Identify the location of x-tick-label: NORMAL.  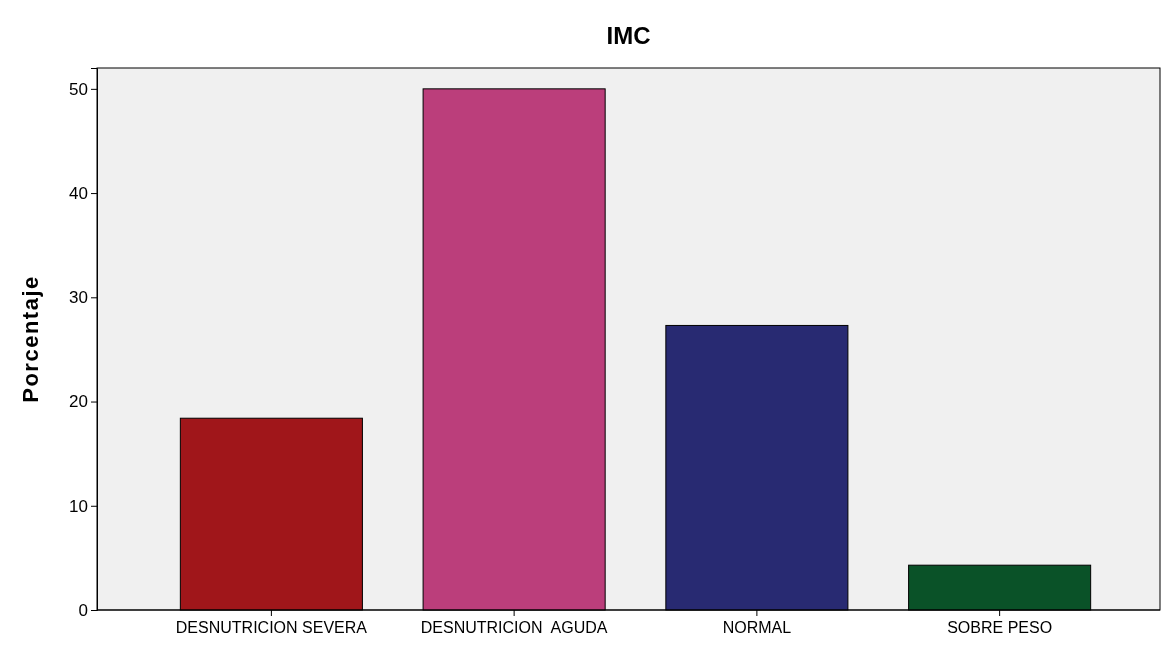
(757, 628).